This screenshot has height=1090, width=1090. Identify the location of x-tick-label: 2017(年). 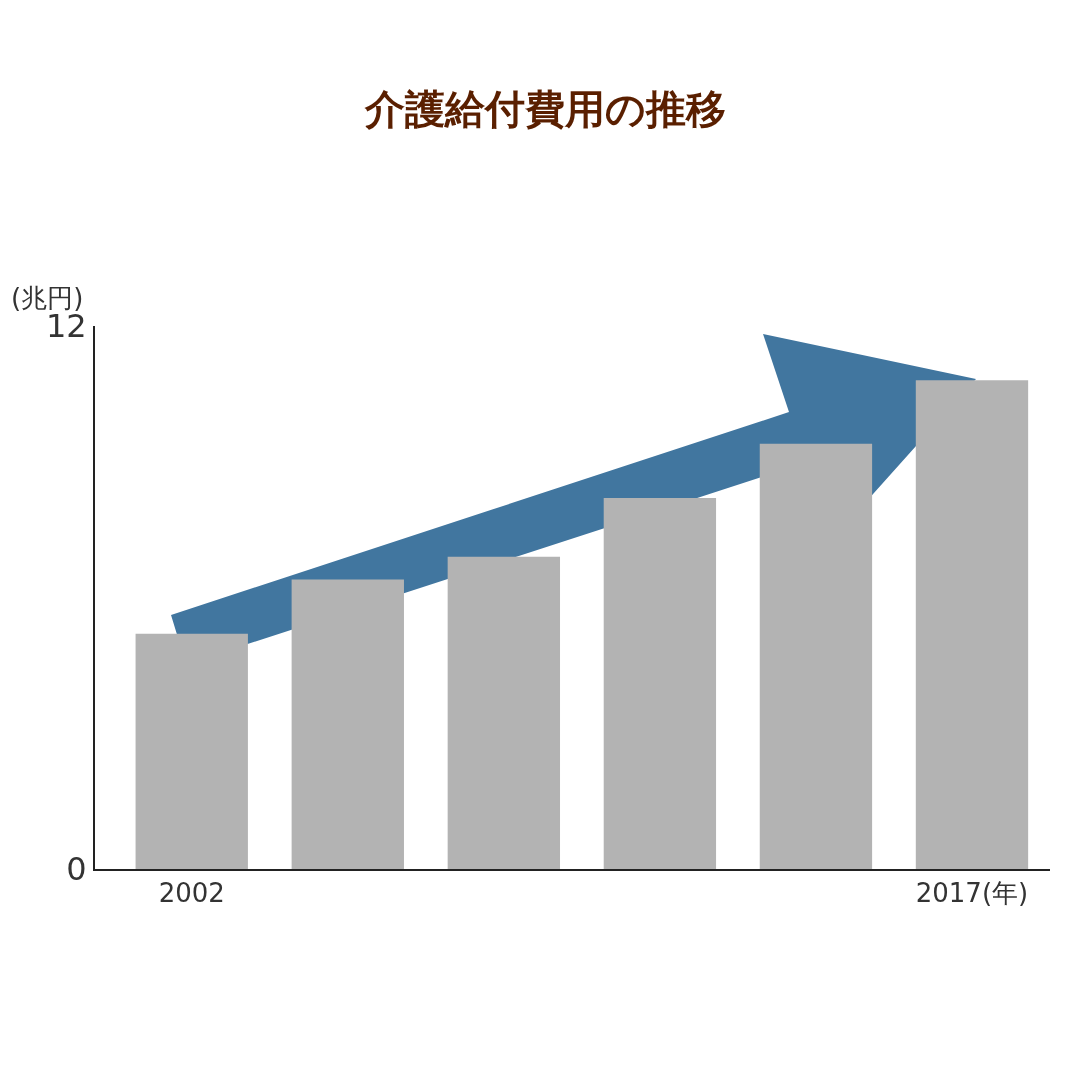
(972, 893).